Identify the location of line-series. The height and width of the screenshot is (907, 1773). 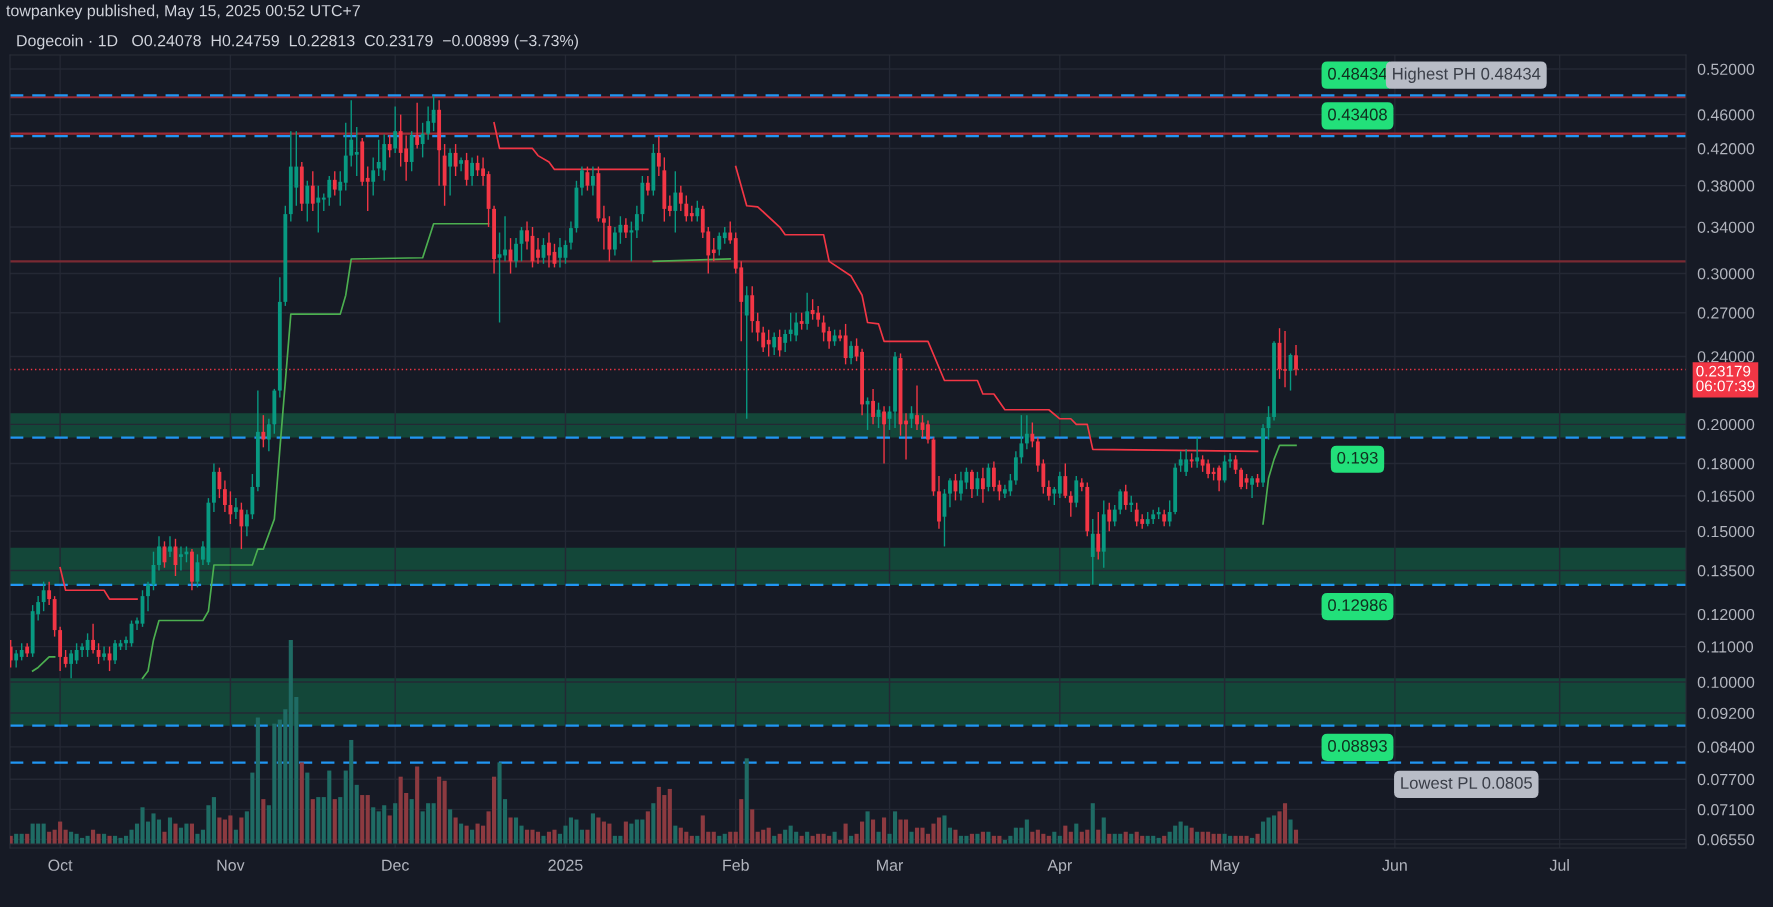
(315, 451).